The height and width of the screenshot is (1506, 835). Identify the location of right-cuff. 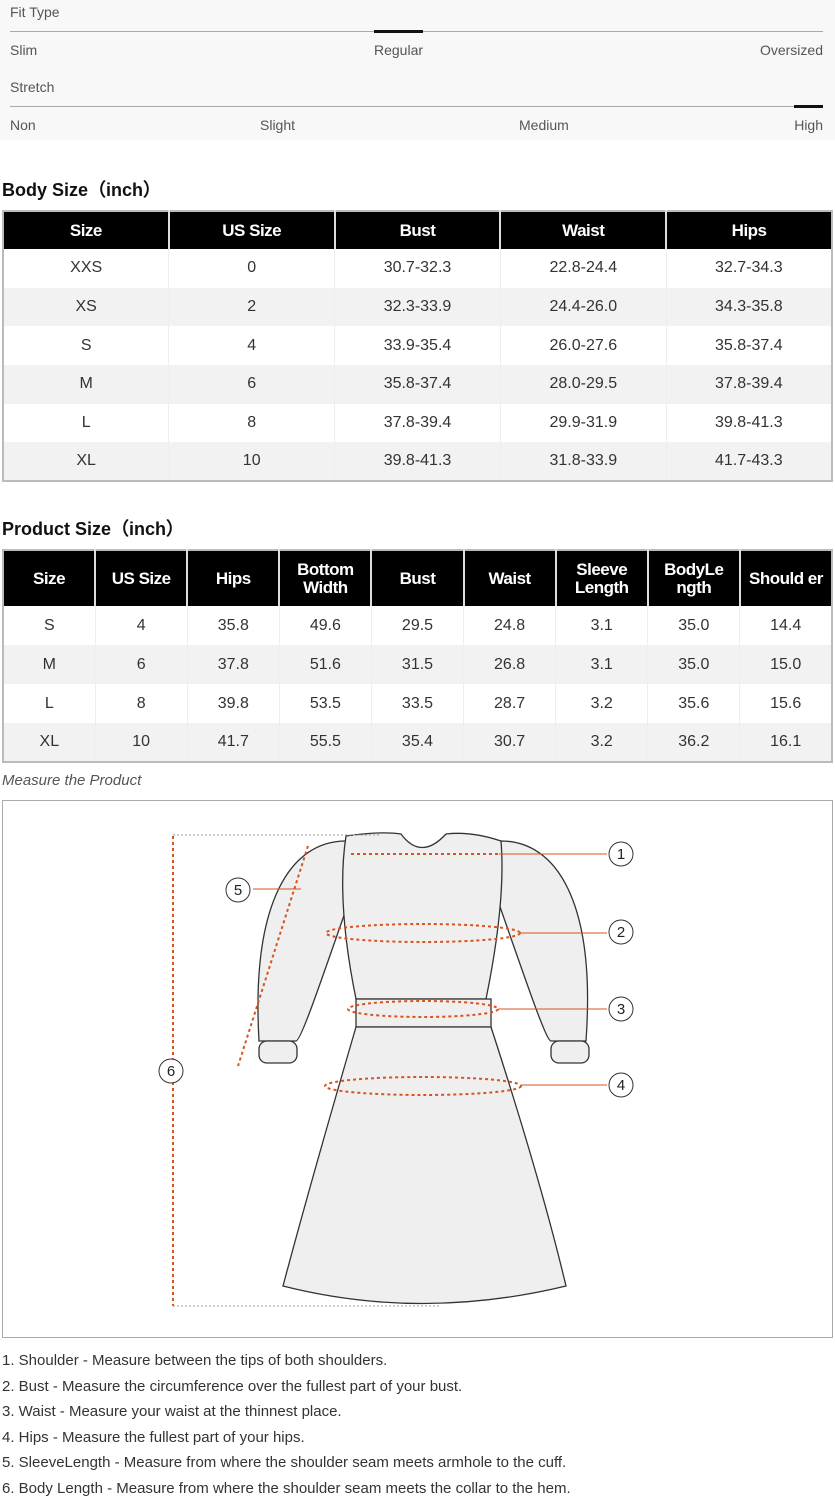
(570, 1052).